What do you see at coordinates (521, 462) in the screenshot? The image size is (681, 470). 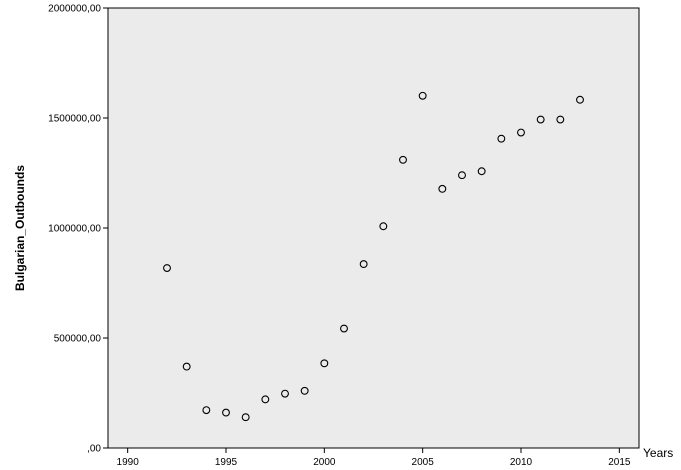 I see `x-tick-label: 2010` at bounding box center [521, 462].